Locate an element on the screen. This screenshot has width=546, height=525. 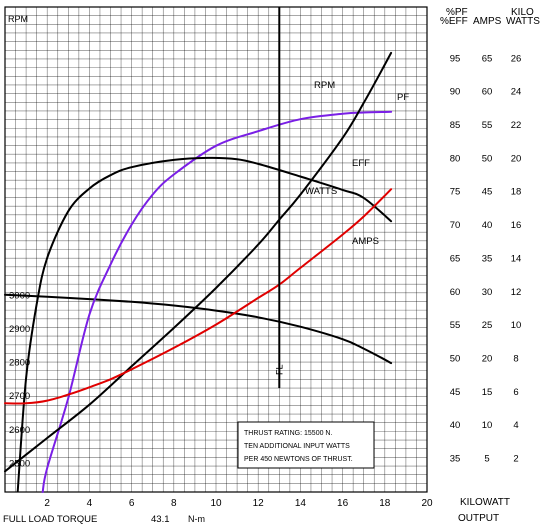
x-axis-label-line1: KILOWATT is located at coordinates (485, 502).